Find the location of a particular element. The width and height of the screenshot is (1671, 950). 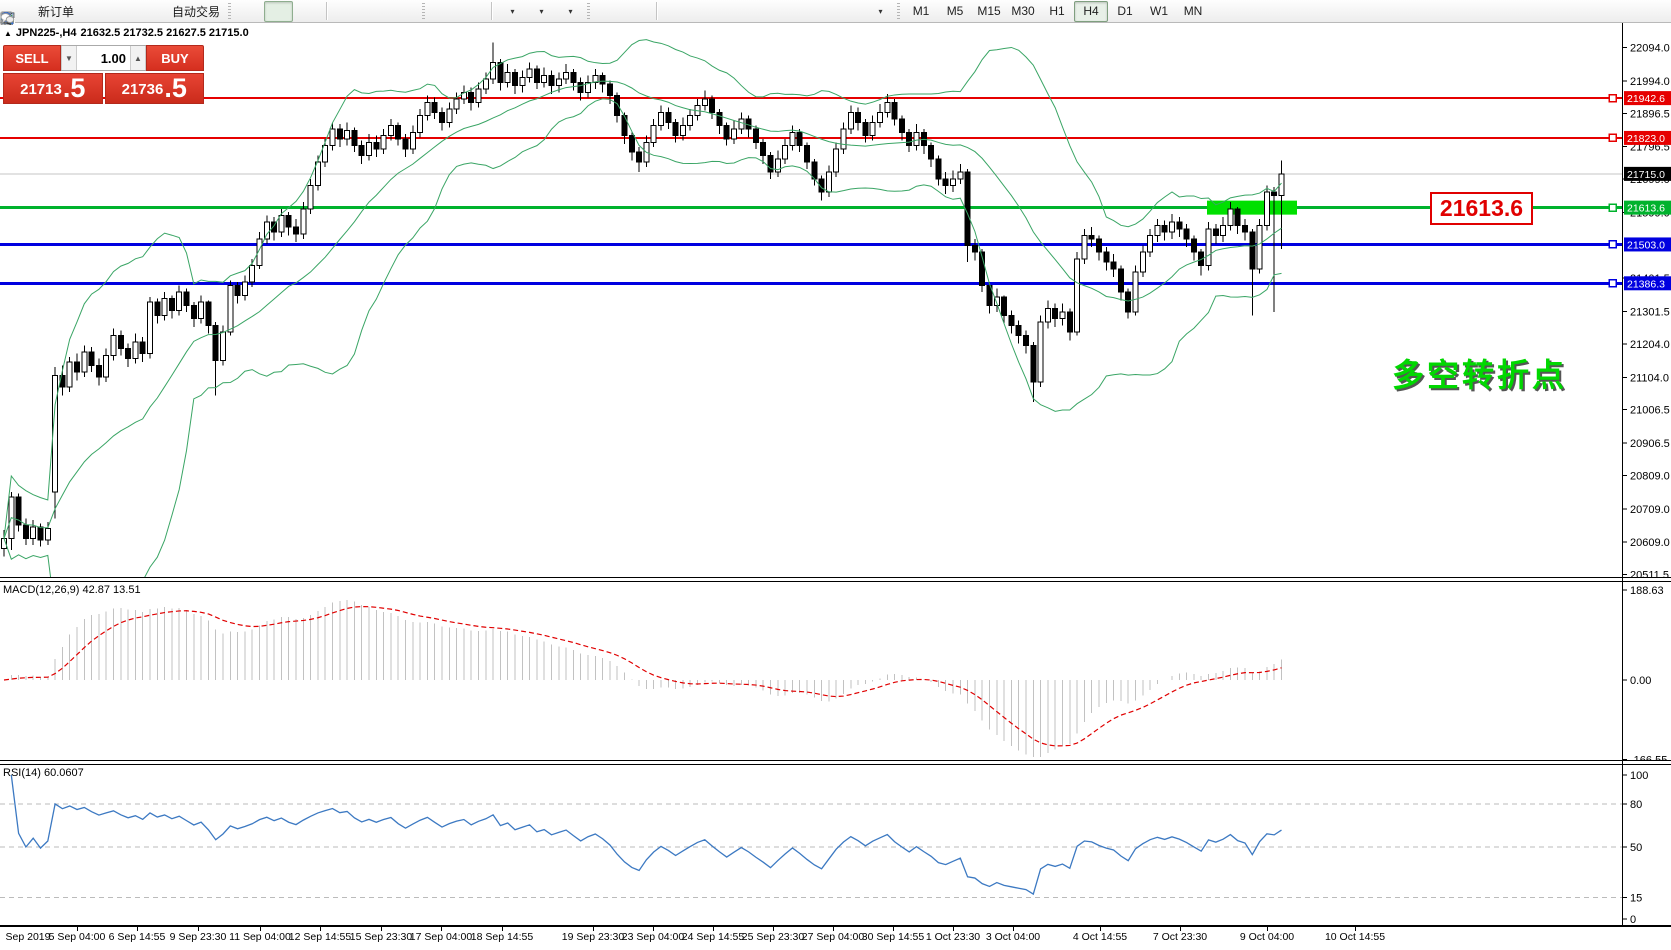

periods-button: ▾ is located at coordinates (277, 12).